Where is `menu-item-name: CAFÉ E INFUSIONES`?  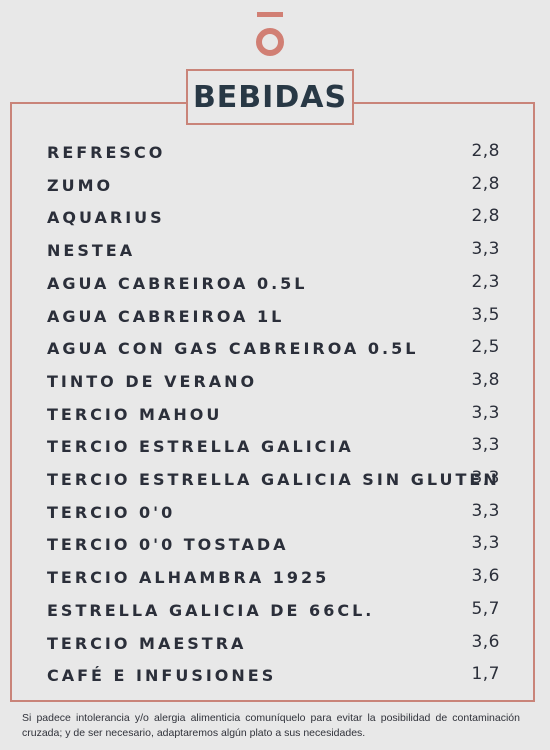 menu-item-name: CAFÉ E INFUSIONES is located at coordinates (162, 676).